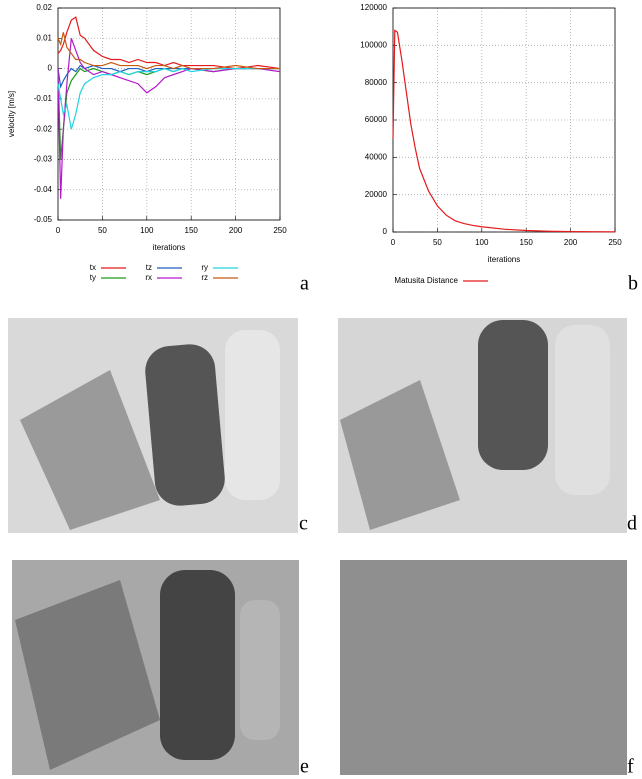 The width and height of the screenshot is (642, 779). What do you see at coordinates (204, 267) in the screenshot?
I see `legend-label: ry` at bounding box center [204, 267].